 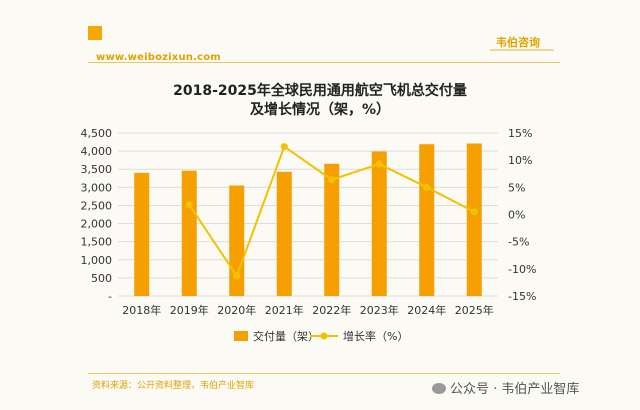 What do you see at coordinates (189, 310) in the screenshot?
I see `x-tick-label: 2019年` at bounding box center [189, 310].